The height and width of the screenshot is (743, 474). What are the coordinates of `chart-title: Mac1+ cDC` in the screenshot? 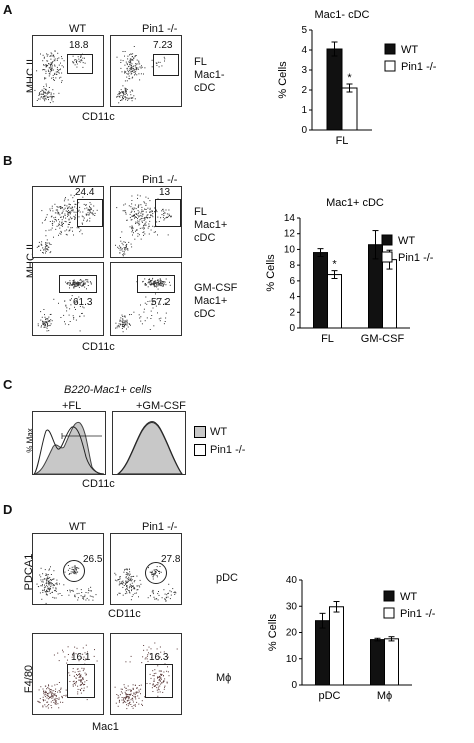 It's located at (355, 203).